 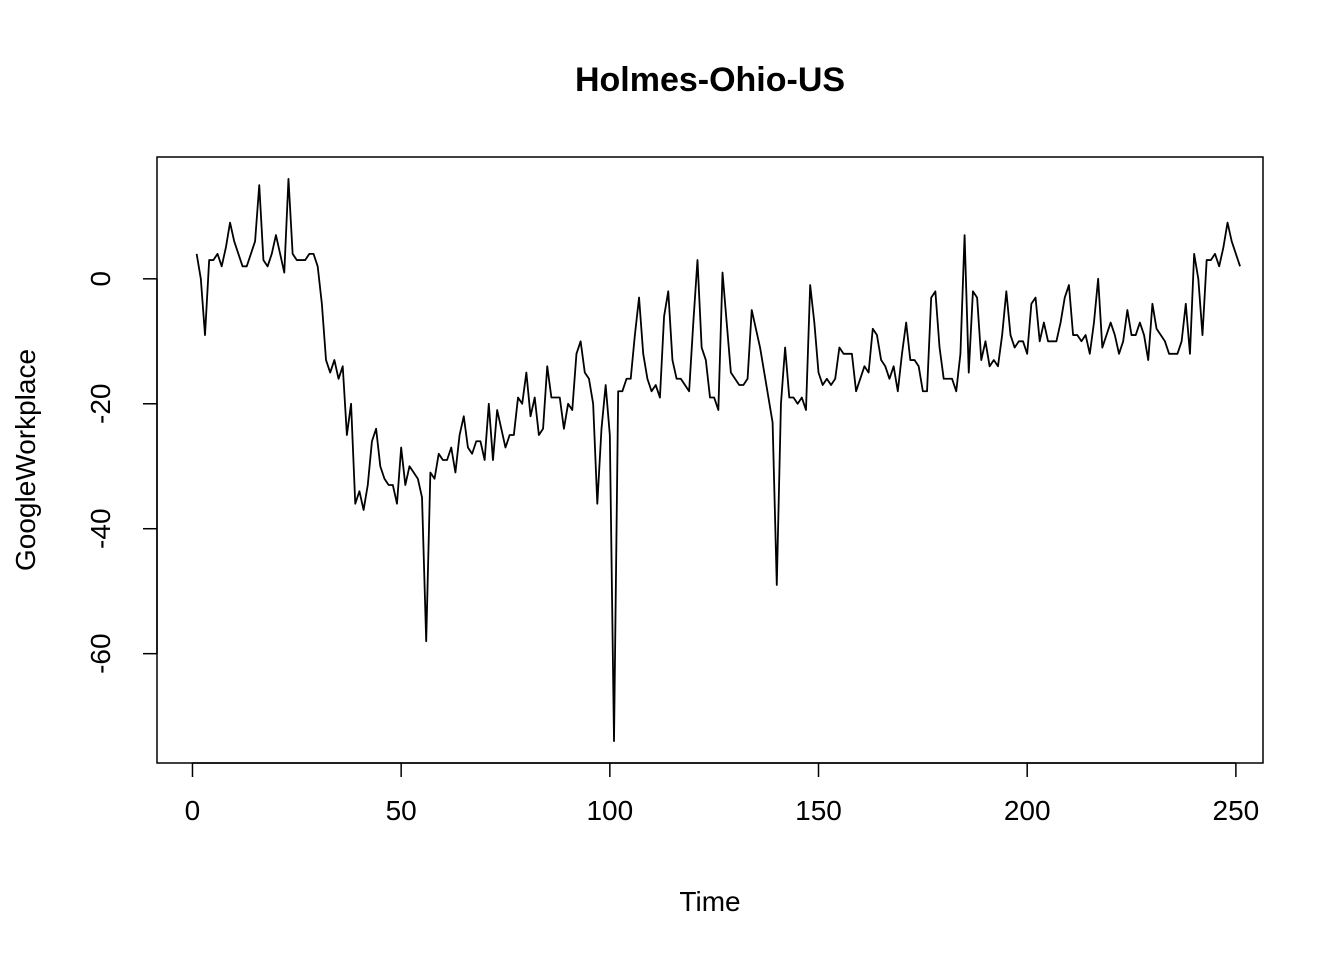 What do you see at coordinates (100, 404) in the screenshot?
I see `y-tick-label: -20` at bounding box center [100, 404].